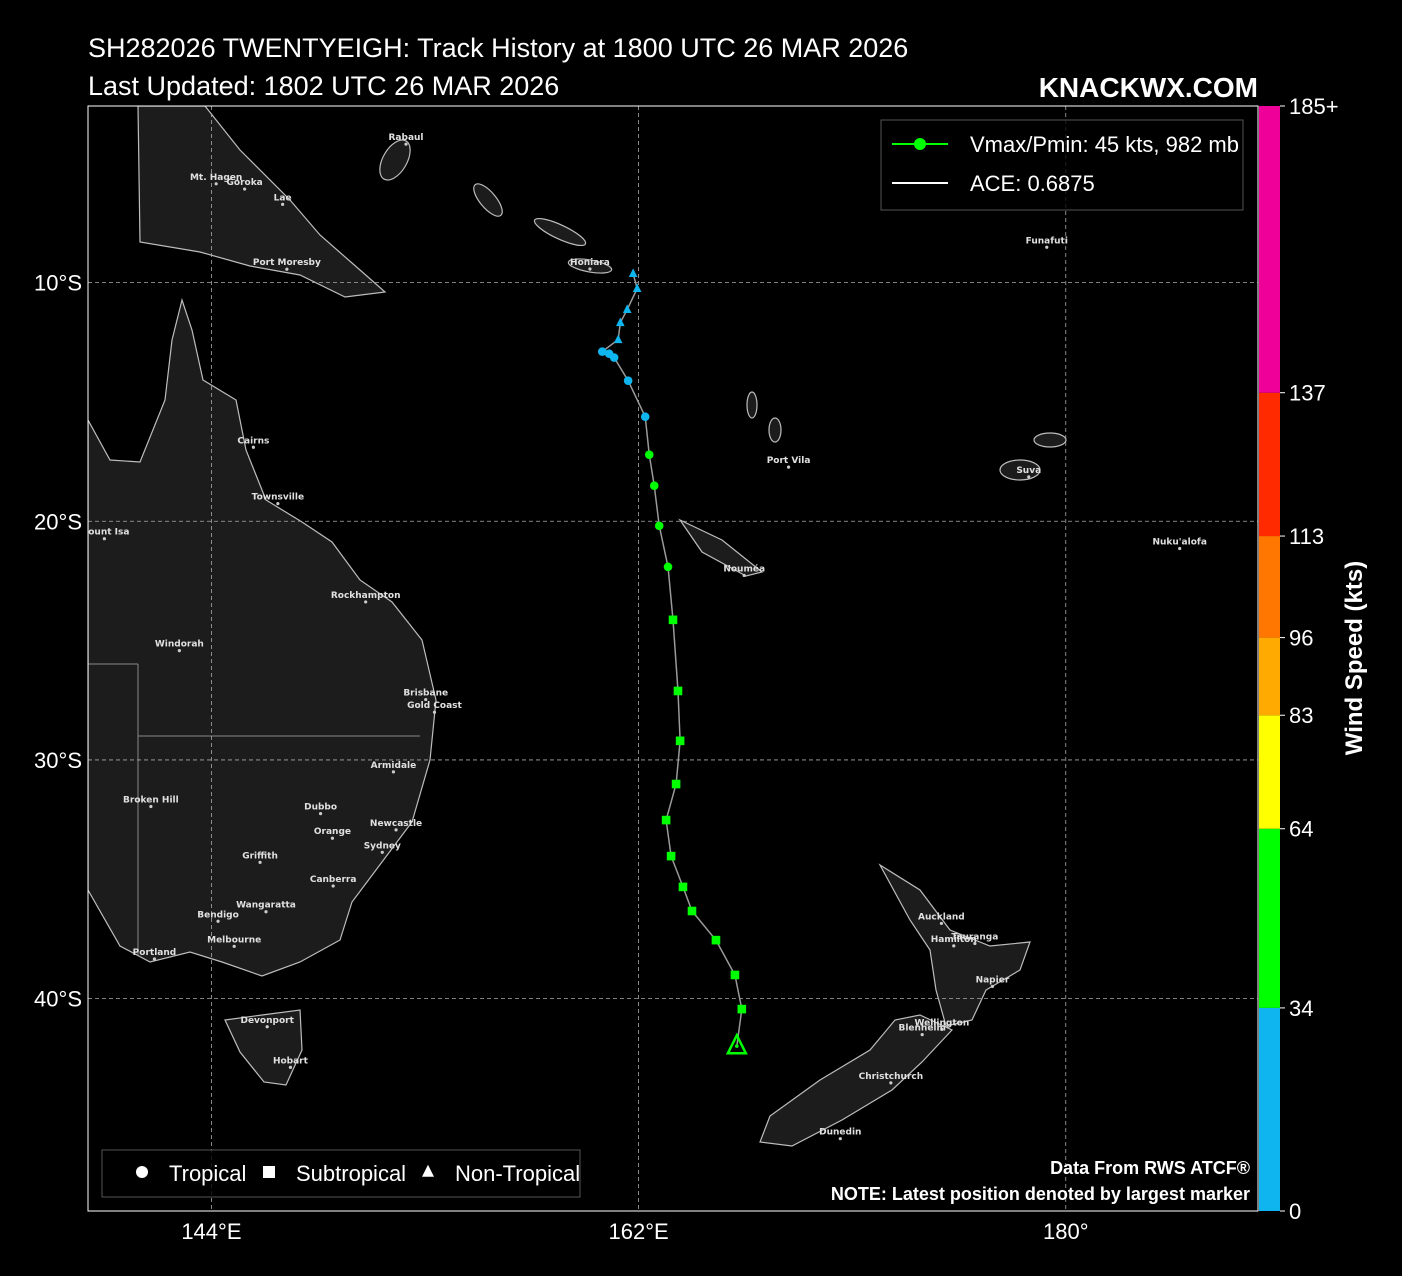 Image resolution: width=1402 pixels, height=1276 pixels. What do you see at coordinates (179, 645) in the screenshot?
I see `city-label: Windorah` at bounding box center [179, 645].